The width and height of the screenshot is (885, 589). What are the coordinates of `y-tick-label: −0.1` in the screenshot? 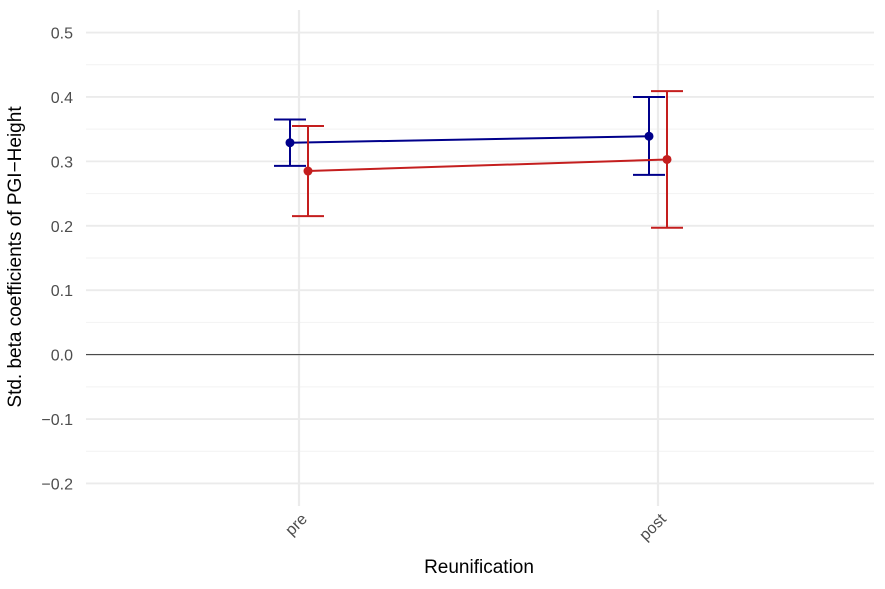 It's located at (57, 420).